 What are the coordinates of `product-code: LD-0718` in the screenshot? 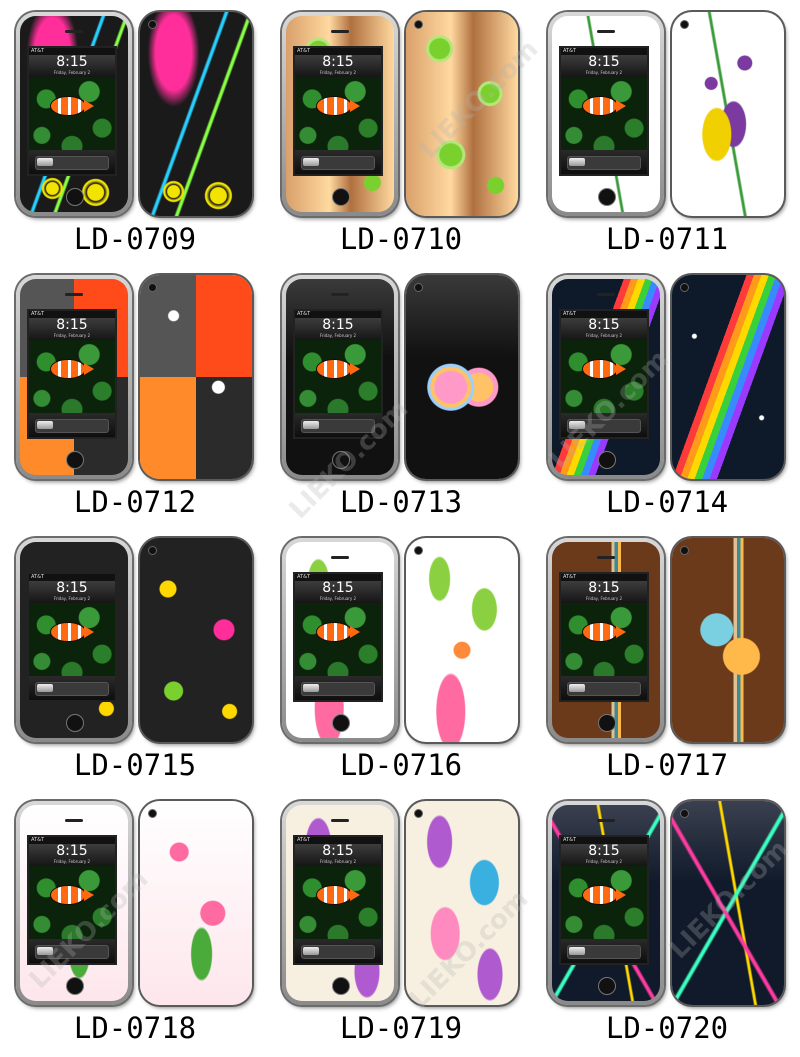 It's located at (135, 1028).